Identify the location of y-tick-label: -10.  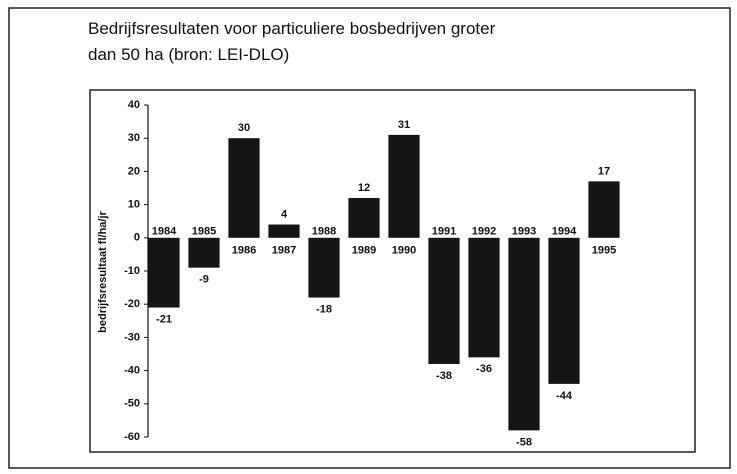
(132, 271).